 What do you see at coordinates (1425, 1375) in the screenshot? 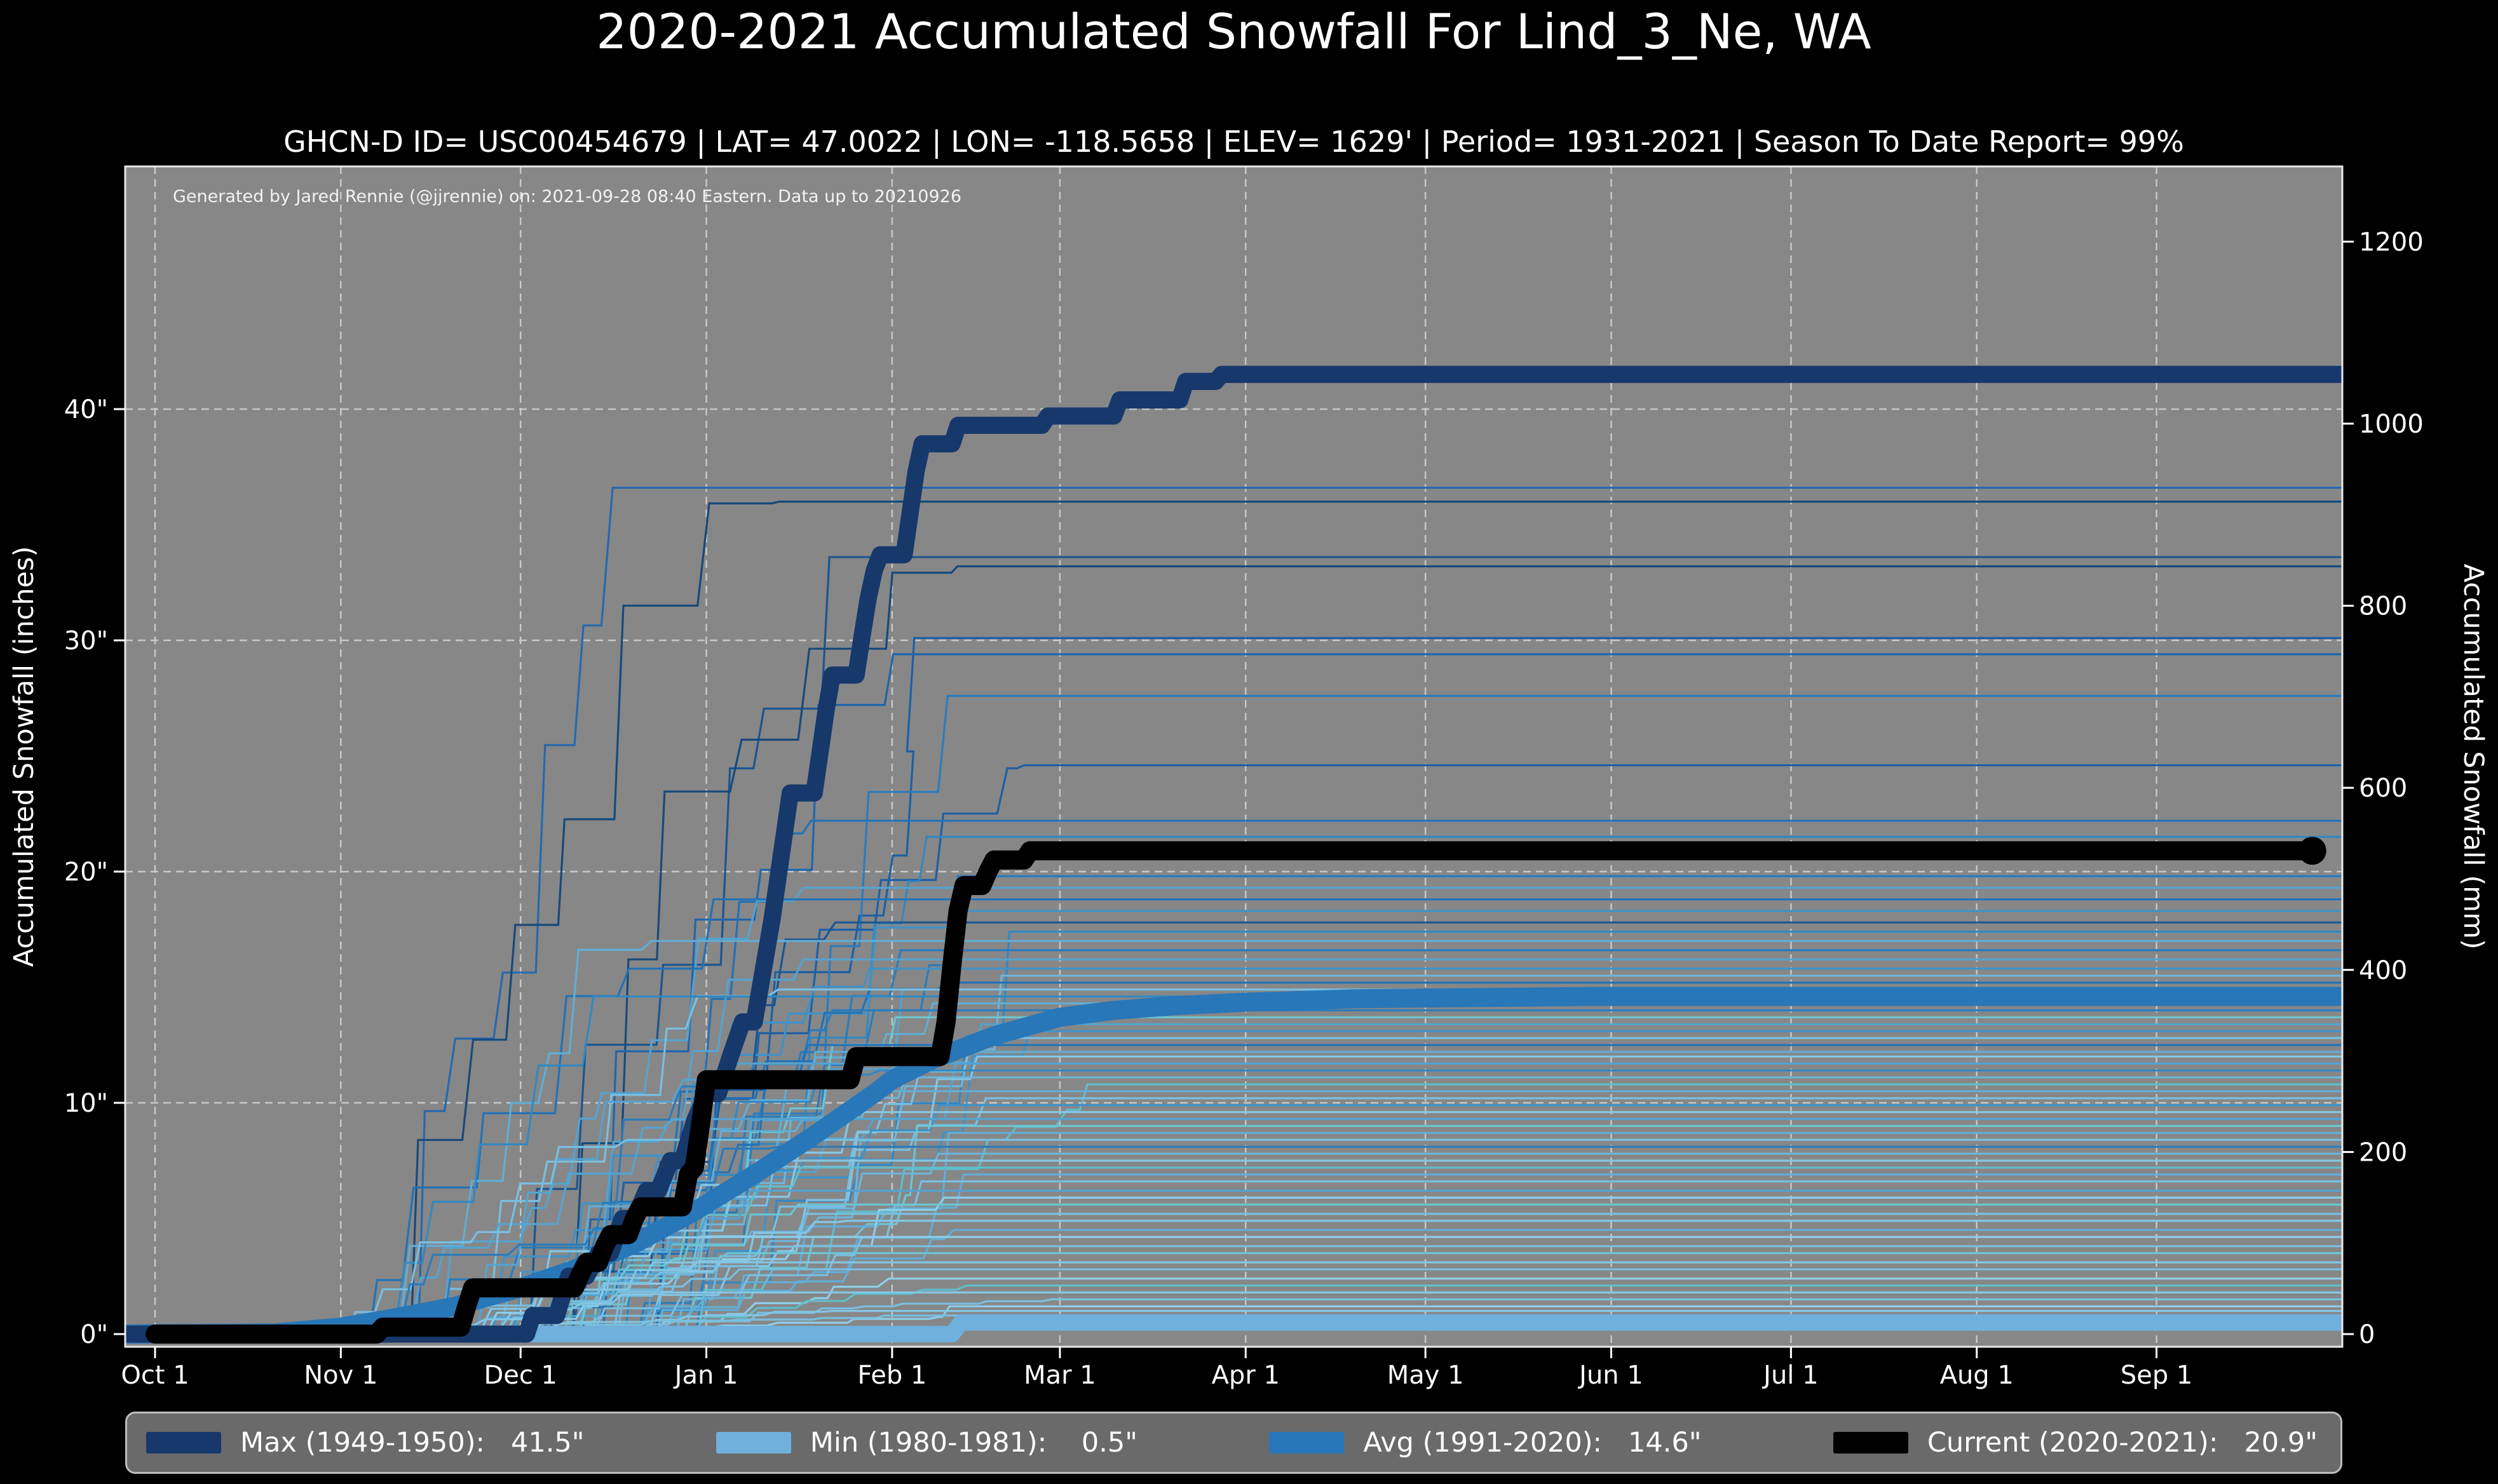
I see `x-tick-label: May 1` at bounding box center [1425, 1375].